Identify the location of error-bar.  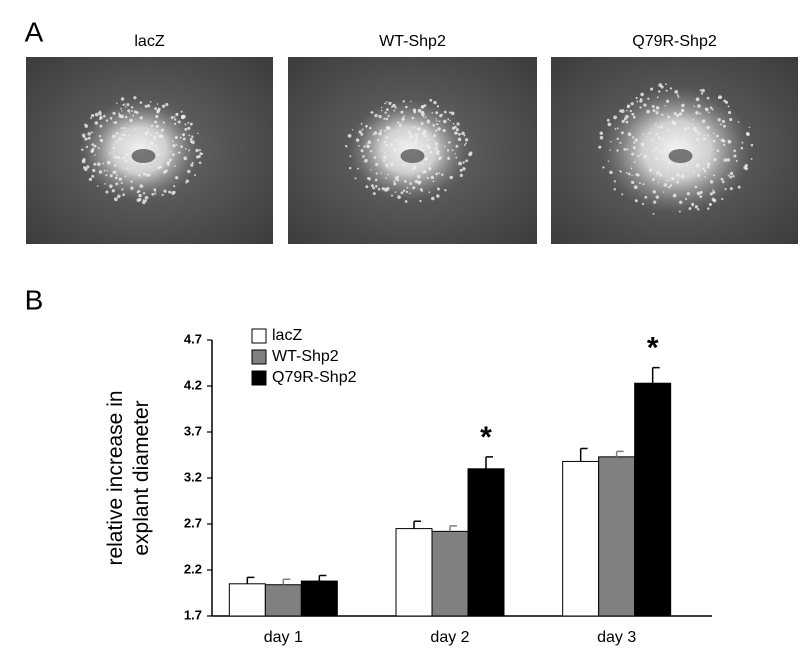
(417, 524).